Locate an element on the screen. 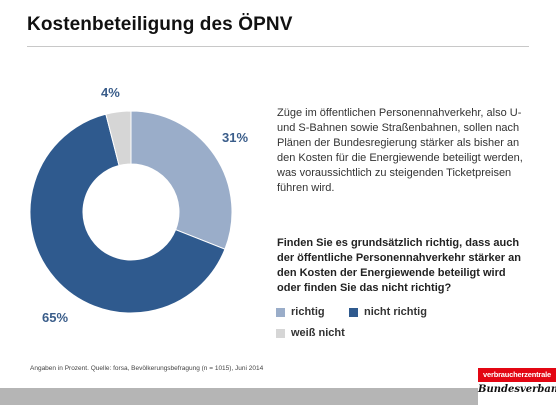 This screenshot has height=405, width=556. vzbv-logo: verbraucherzentrale Bundesverband is located at coordinates (517, 386).